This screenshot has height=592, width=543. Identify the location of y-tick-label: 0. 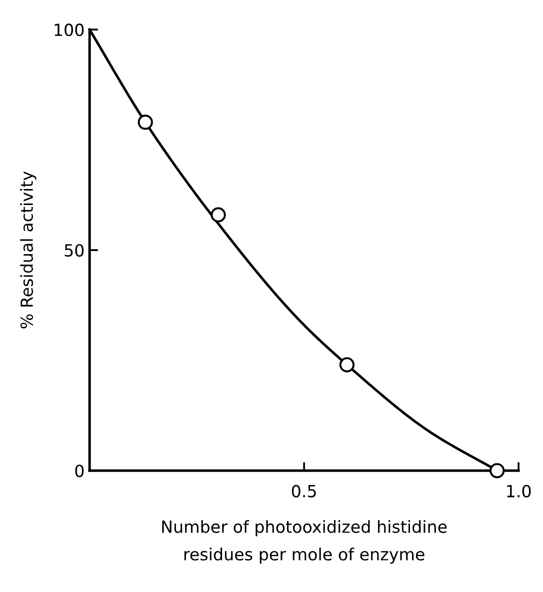
(79, 471).